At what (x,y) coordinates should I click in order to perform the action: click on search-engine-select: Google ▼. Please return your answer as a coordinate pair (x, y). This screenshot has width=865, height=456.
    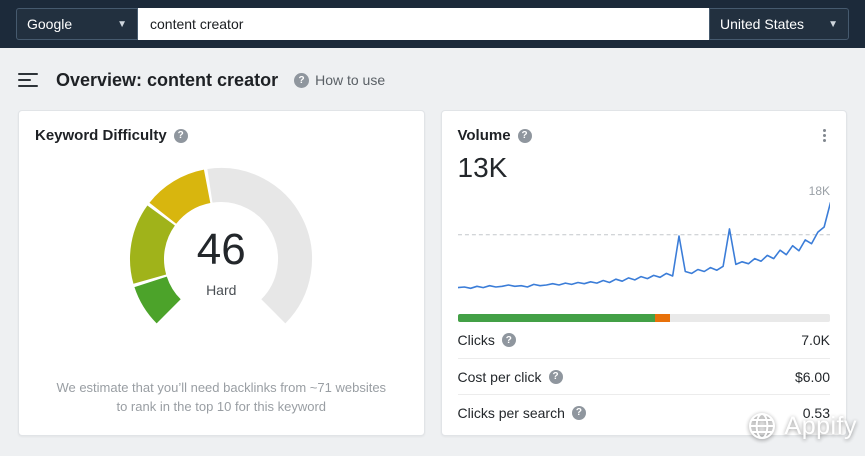
    Looking at the image, I should click on (77, 24).